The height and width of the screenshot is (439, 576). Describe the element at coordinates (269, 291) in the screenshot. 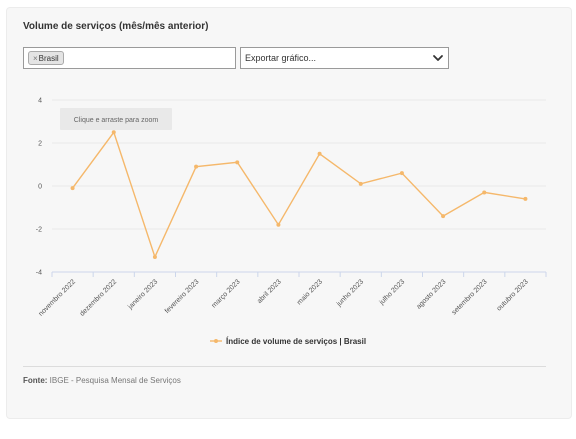

I see `x-tick-label: abril 2023` at that location.